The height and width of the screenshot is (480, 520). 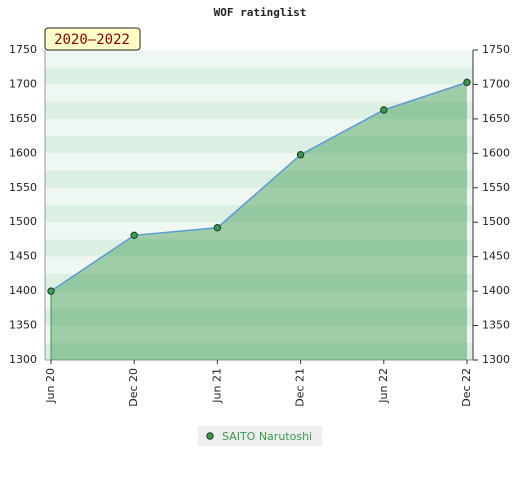 What do you see at coordinates (300, 387) in the screenshot?
I see `x-tick-label: Dec 21` at bounding box center [300, 387].